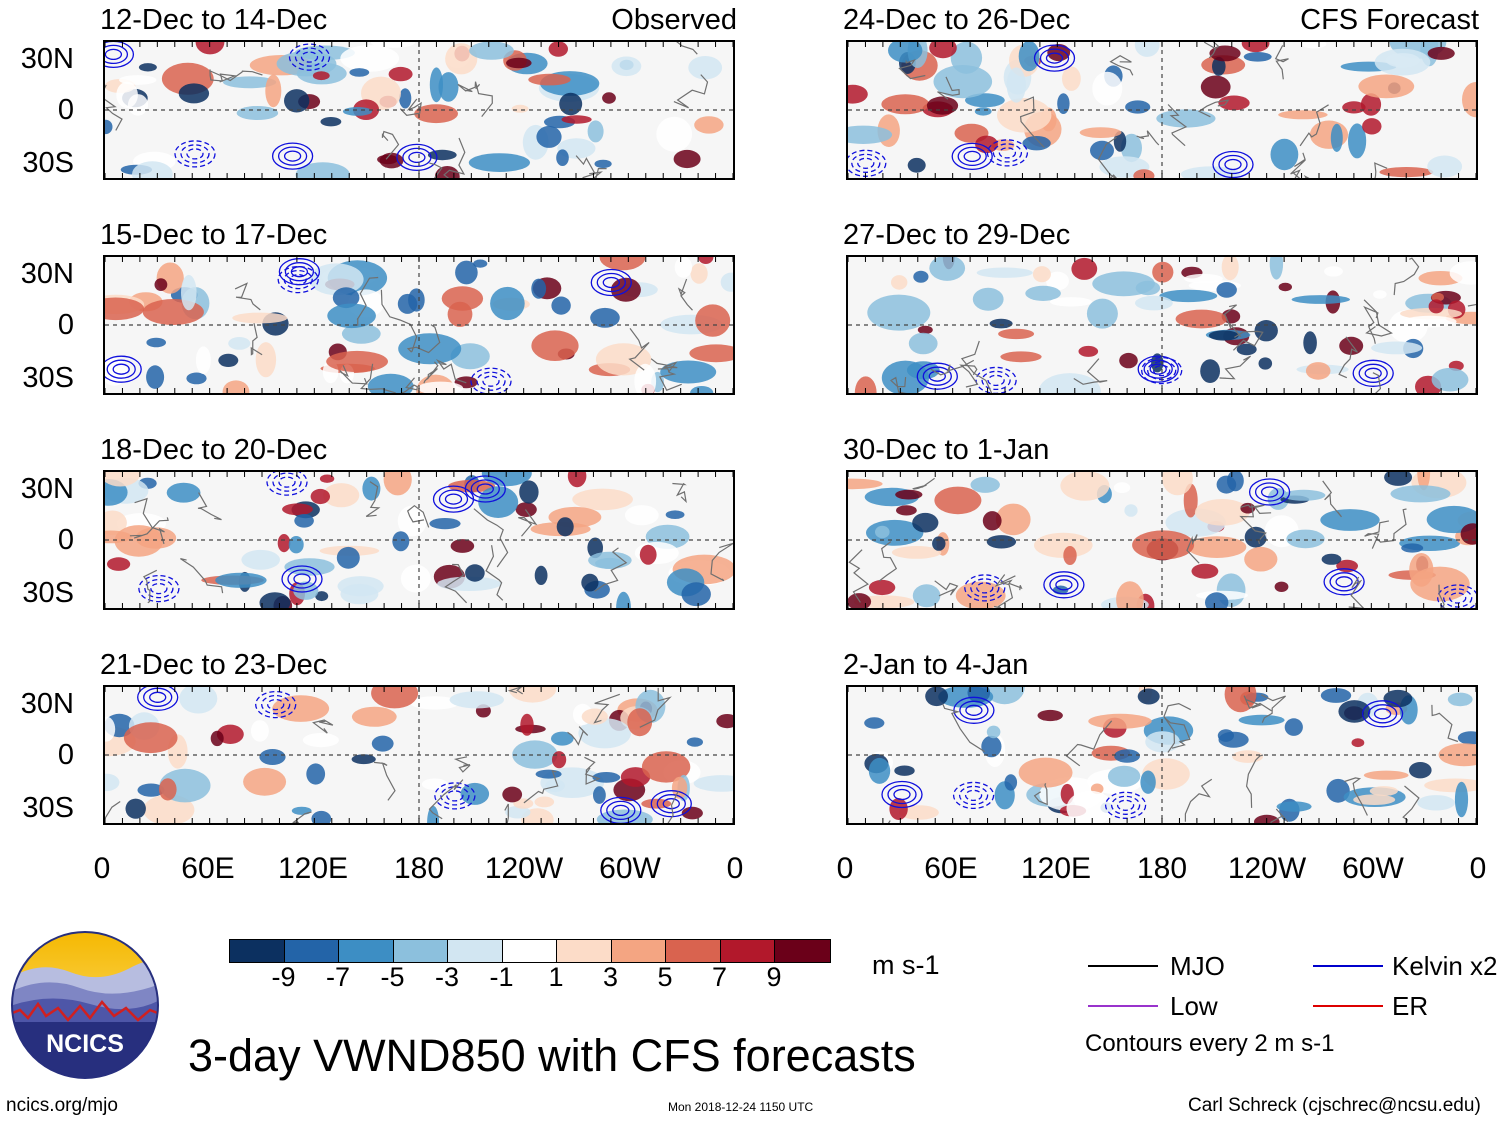 Image resolution: width=1510 pixels, height=1121 pixels. Describe the element at coordinates (214, 450) in the screenshot. I see `panel-title-3: 18-Dec to 20-Dec` at that location.